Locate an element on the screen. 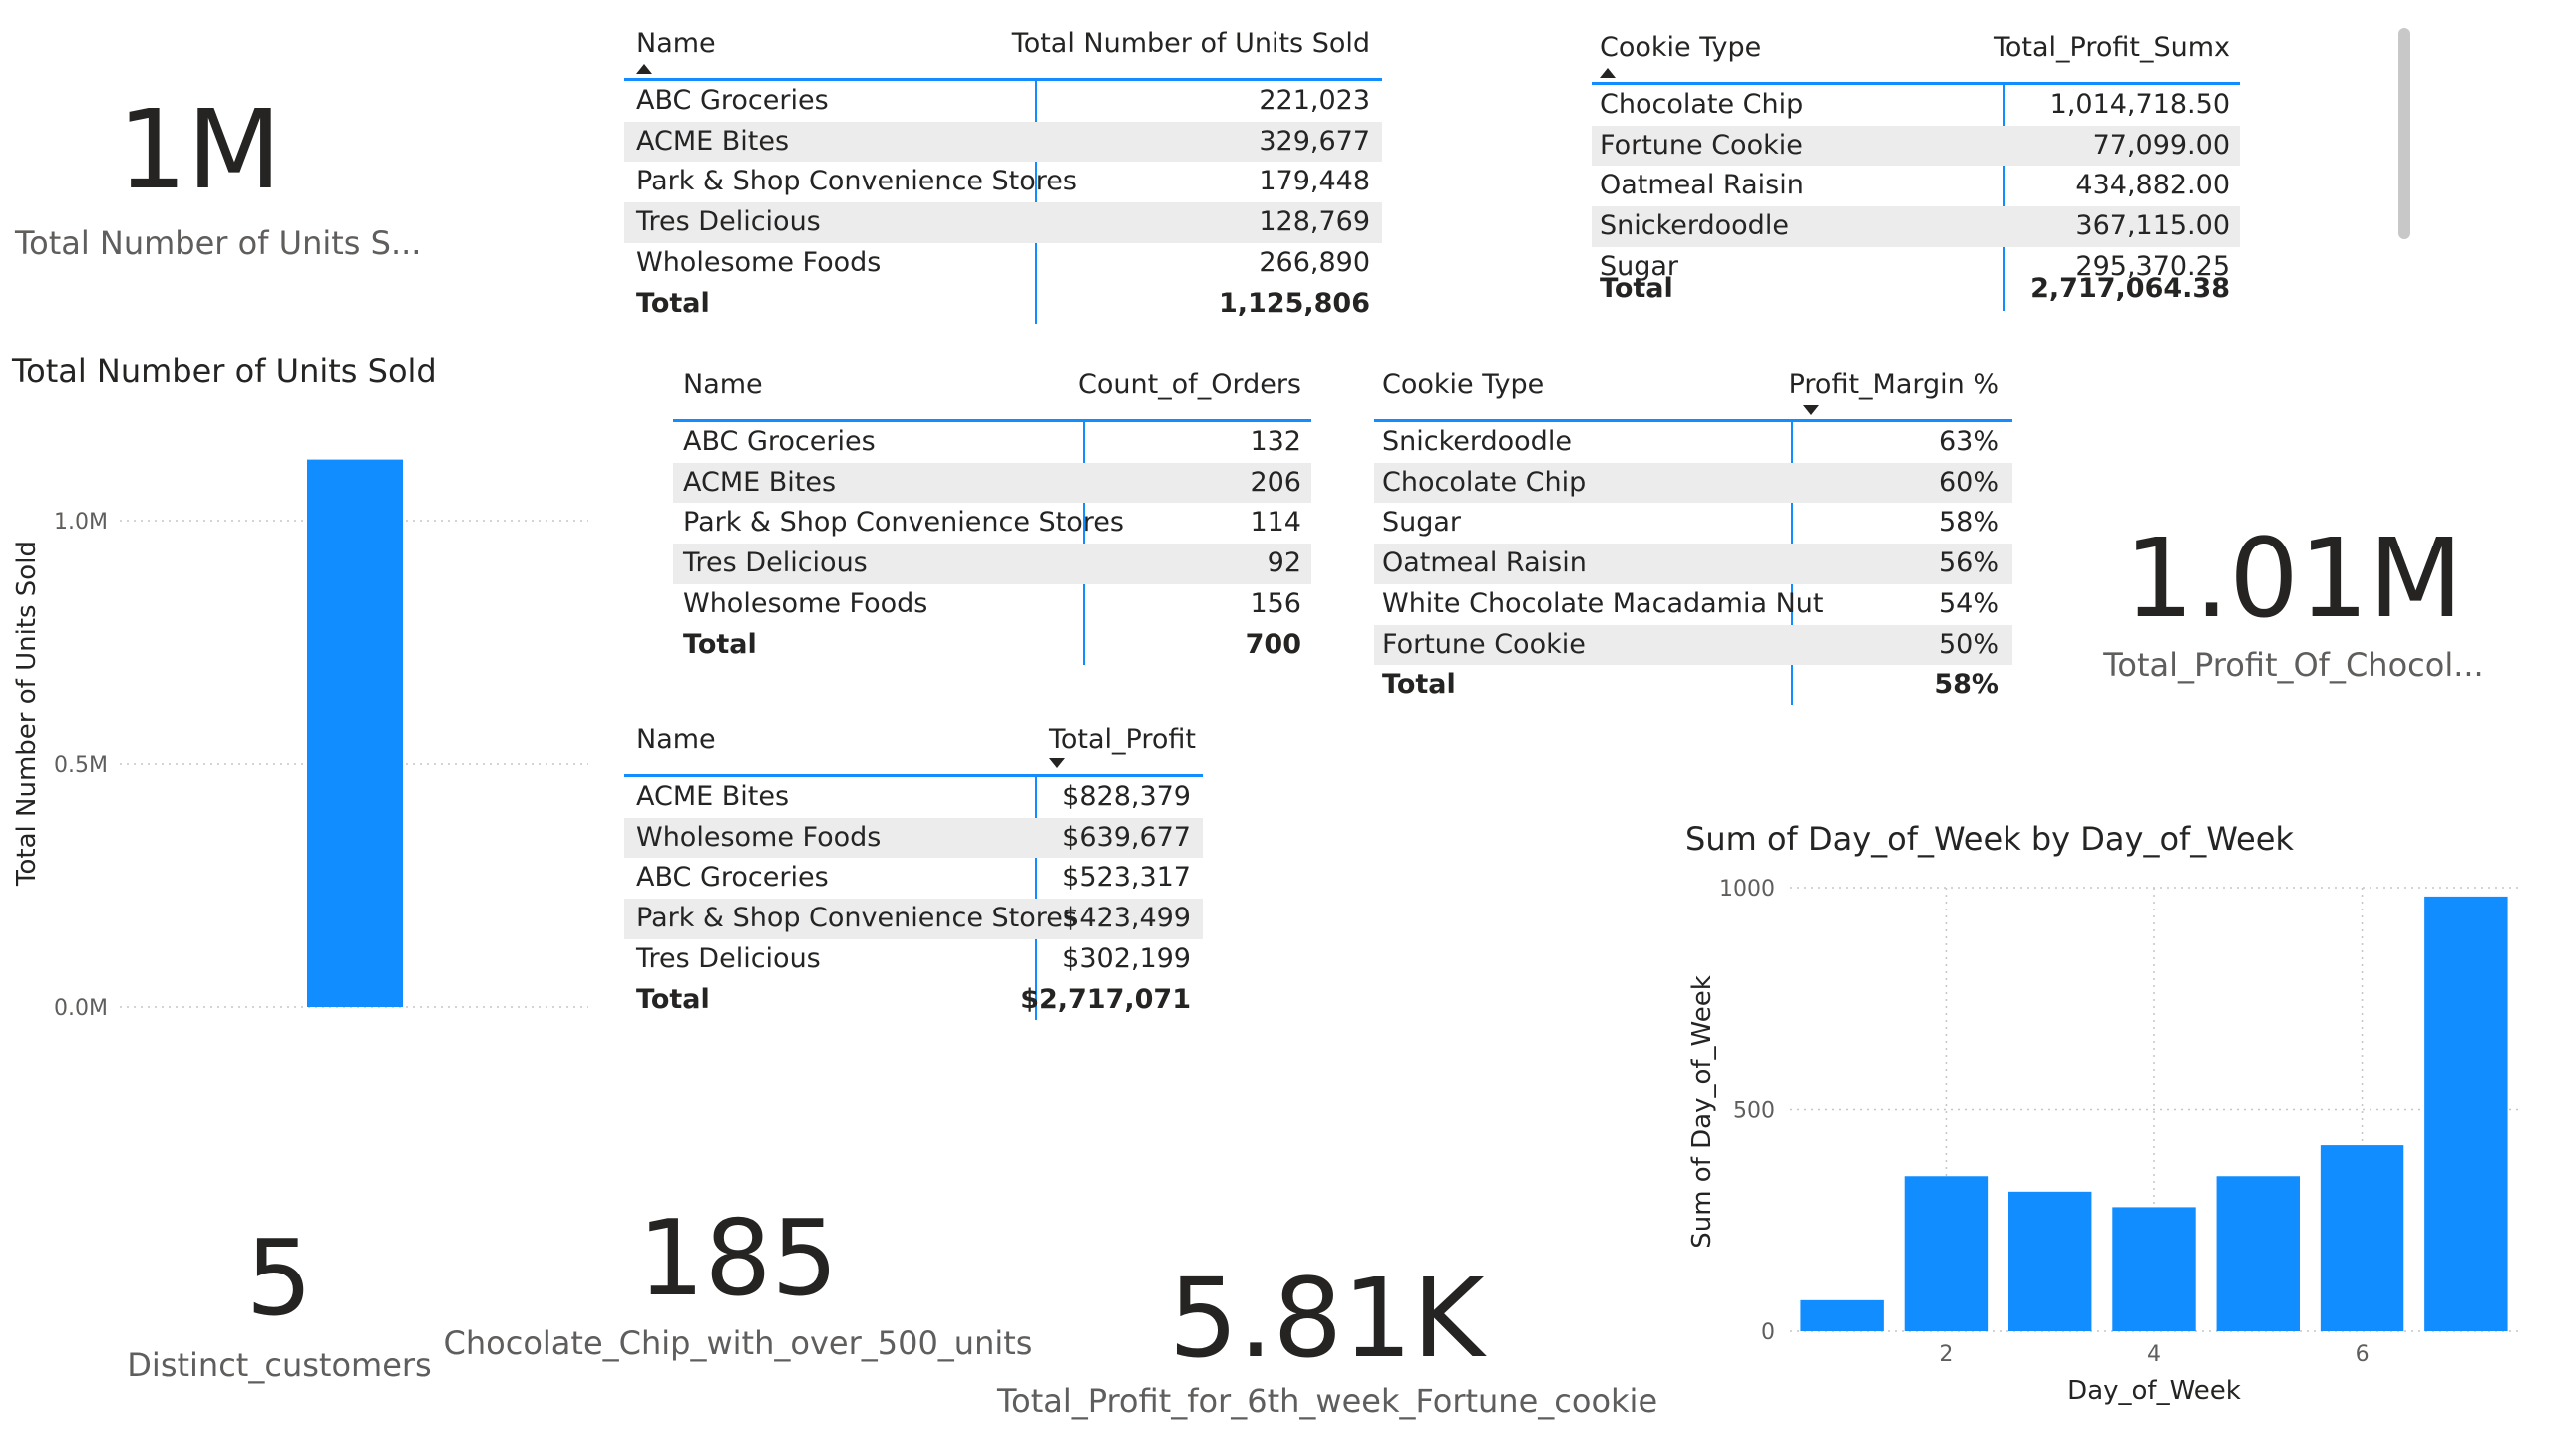 Image resolution: width=2553 pixels, height=1456 pixels. table-row: Park & Shop Convenience Stores 179,448 is located at coordinates (1003, 182).